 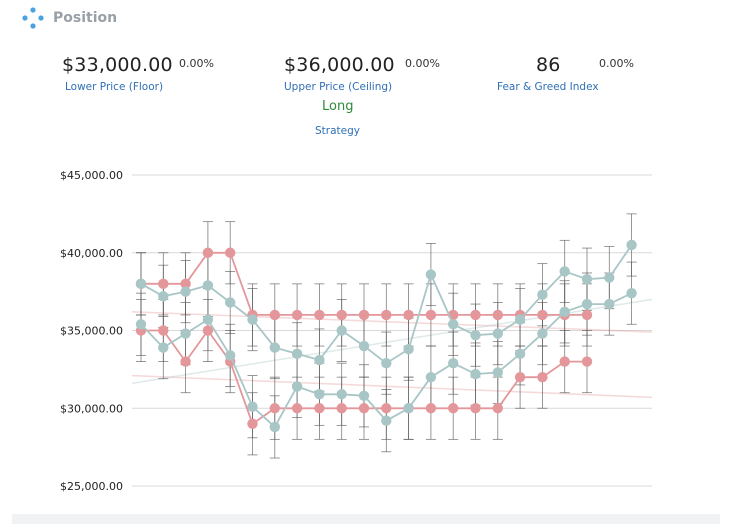 What do you see at coordinates (366, 519) in the screenshot?
I see `card-bottom-shadow` at bounding box center [366, 519].